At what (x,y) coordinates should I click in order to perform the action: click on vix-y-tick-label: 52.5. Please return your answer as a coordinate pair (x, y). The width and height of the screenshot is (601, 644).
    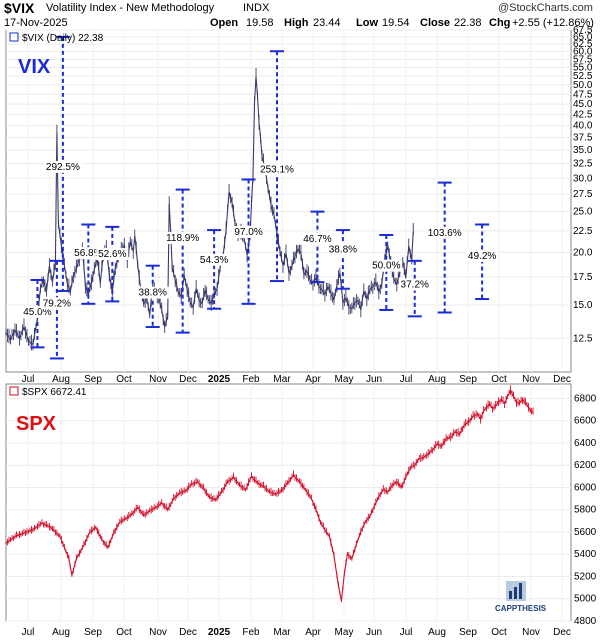
    Looking at the image, I should click on (583, 76).